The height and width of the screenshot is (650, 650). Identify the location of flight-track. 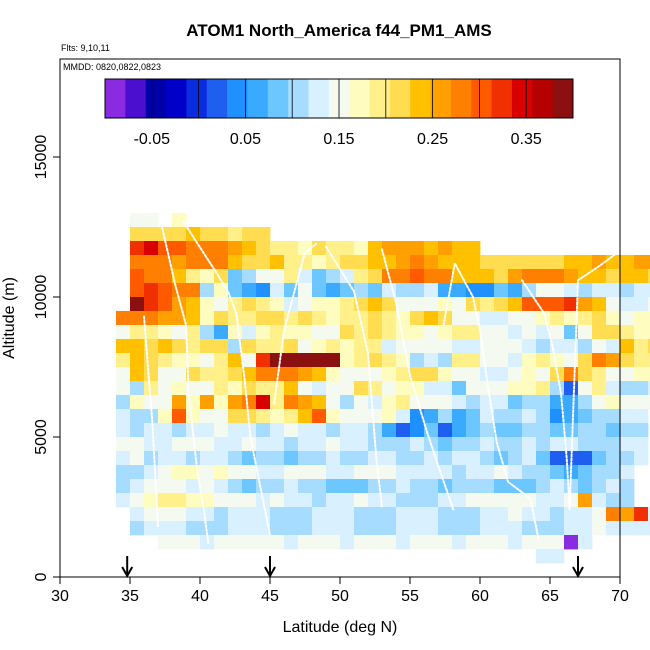
(418, 379).